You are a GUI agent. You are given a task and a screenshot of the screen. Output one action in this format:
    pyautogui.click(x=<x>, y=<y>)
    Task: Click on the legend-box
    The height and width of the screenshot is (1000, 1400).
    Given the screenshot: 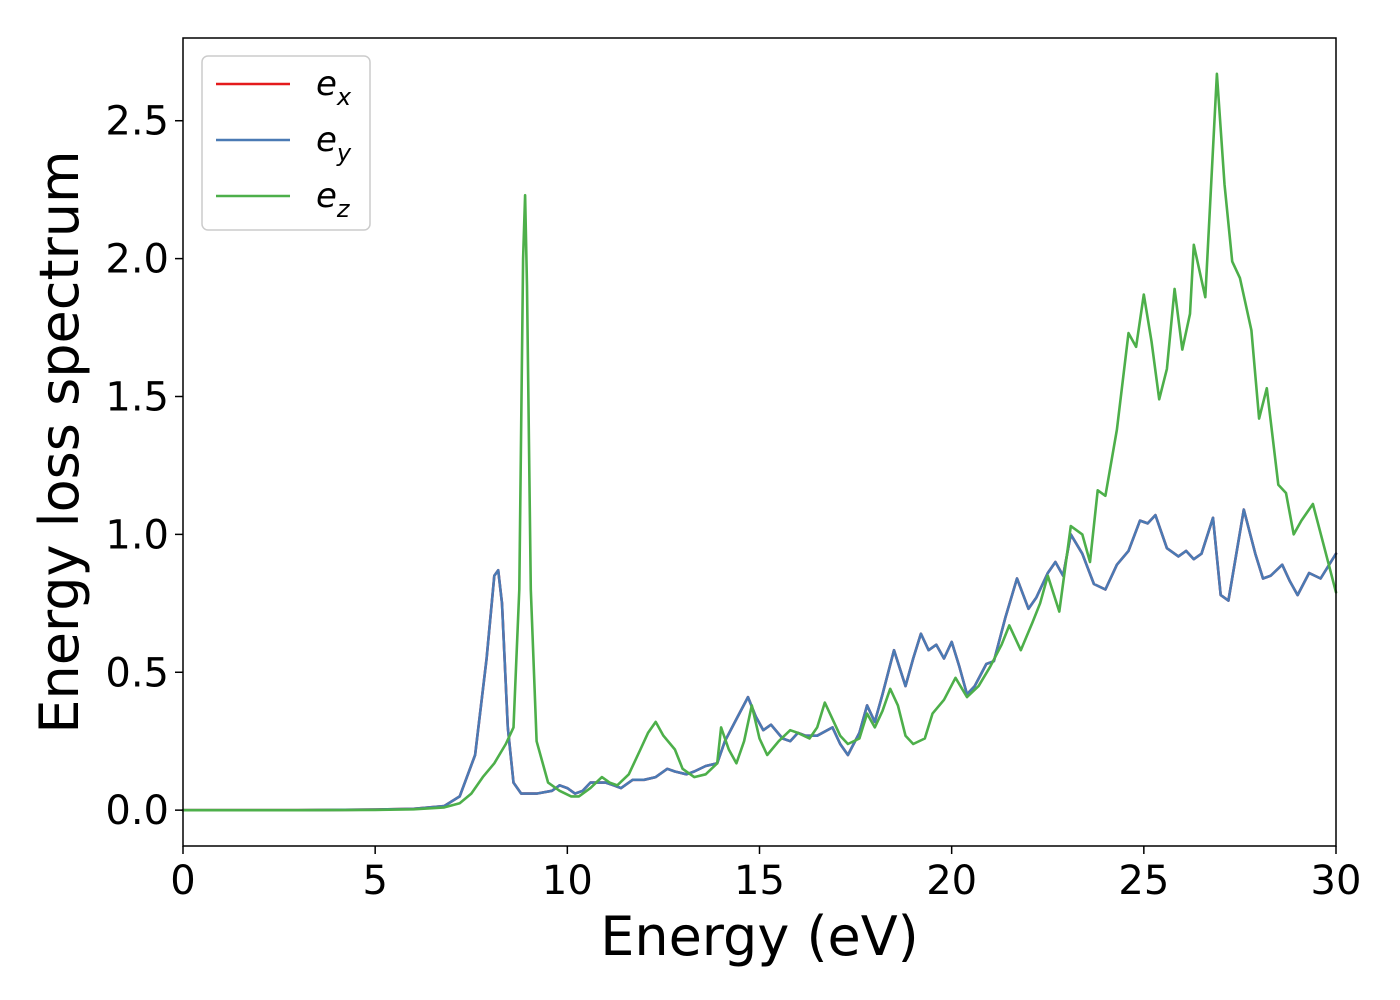 What is the action you would take?
    pyautogui.click(x=286, y=143)
    